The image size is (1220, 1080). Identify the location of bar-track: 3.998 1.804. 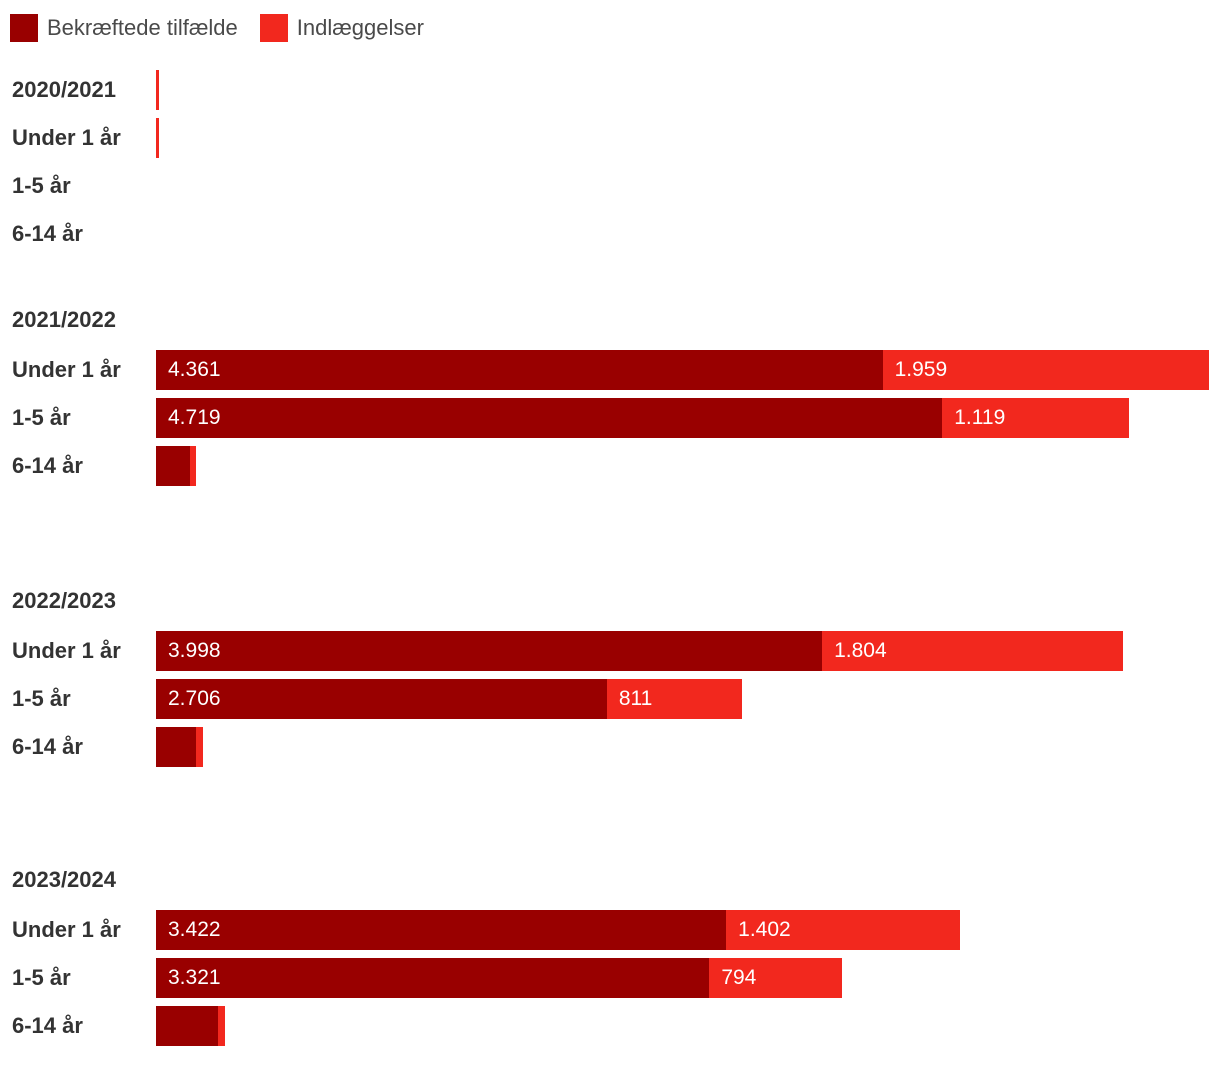
(688, 651).